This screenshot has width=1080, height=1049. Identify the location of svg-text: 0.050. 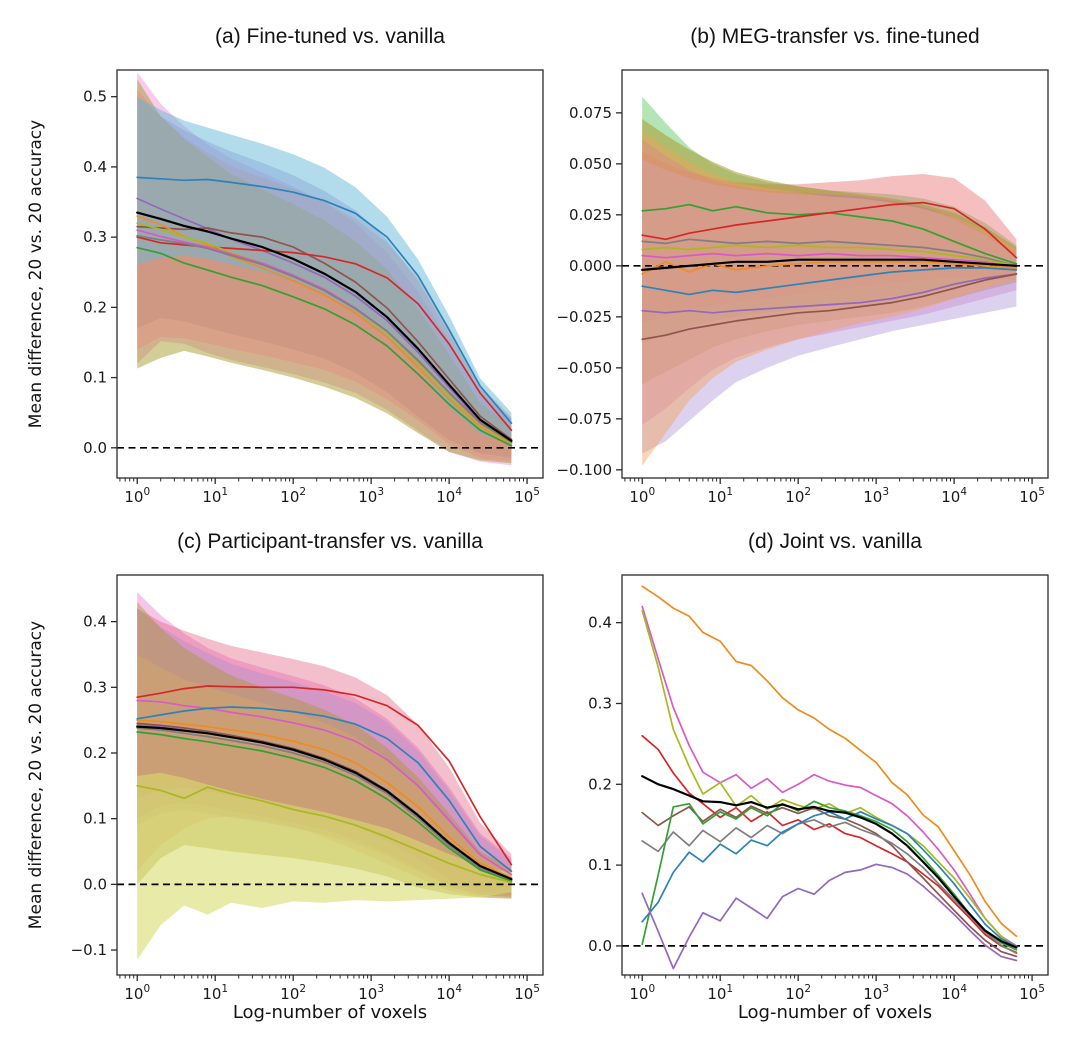
(590, 164).